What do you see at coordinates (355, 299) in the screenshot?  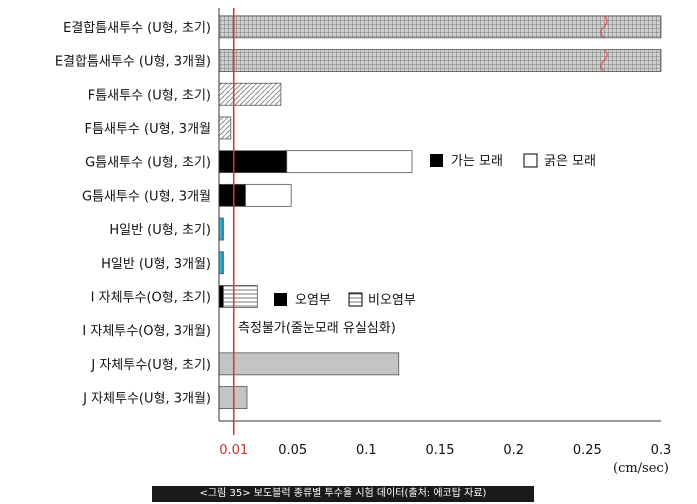 I see `legend-swatch-uncontaminated` at bounding box center [355, 299].